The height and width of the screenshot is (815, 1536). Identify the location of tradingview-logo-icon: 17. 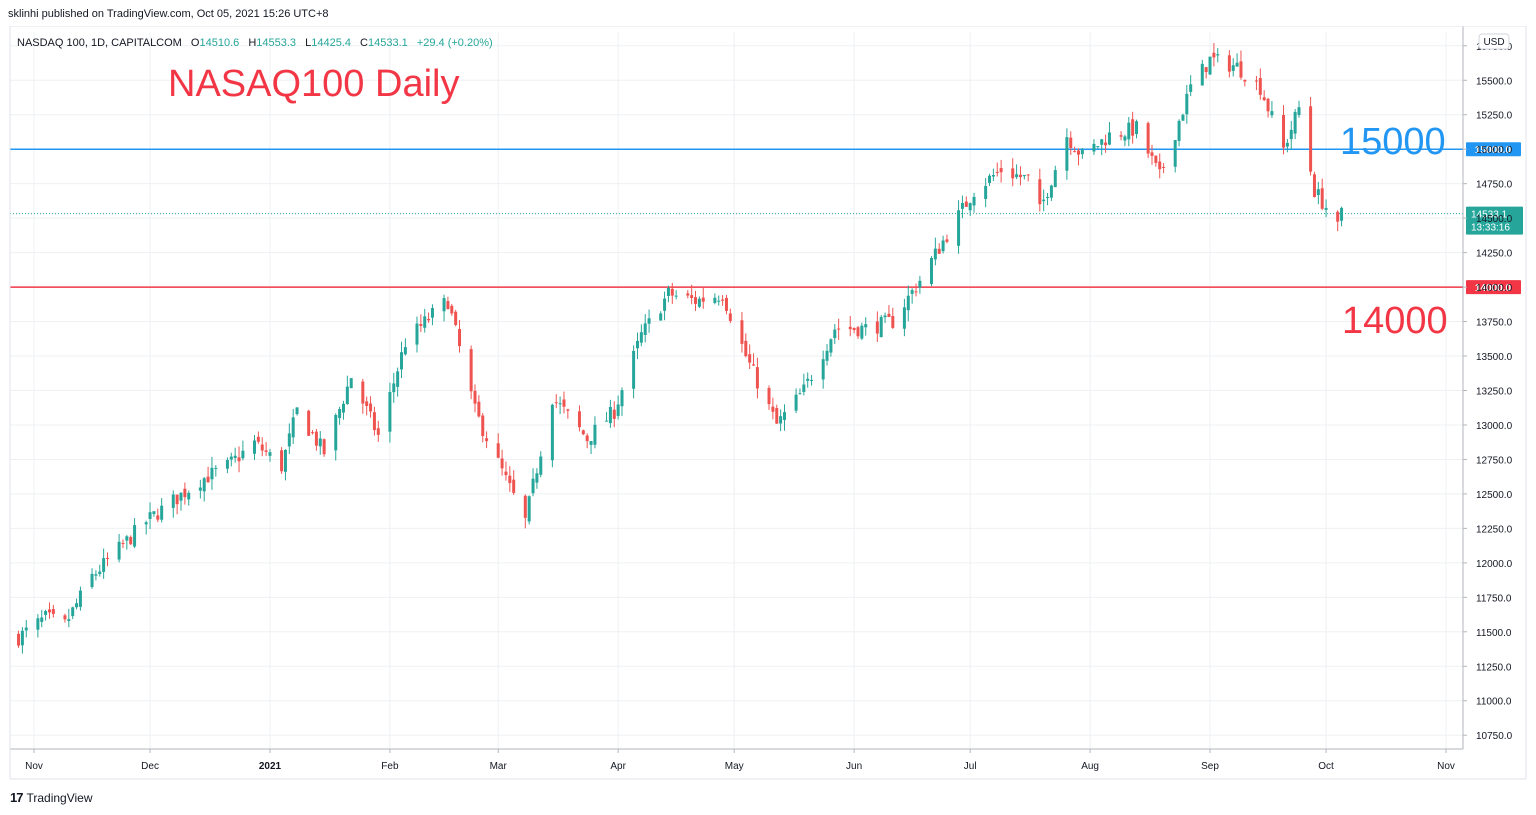
(17, 797).